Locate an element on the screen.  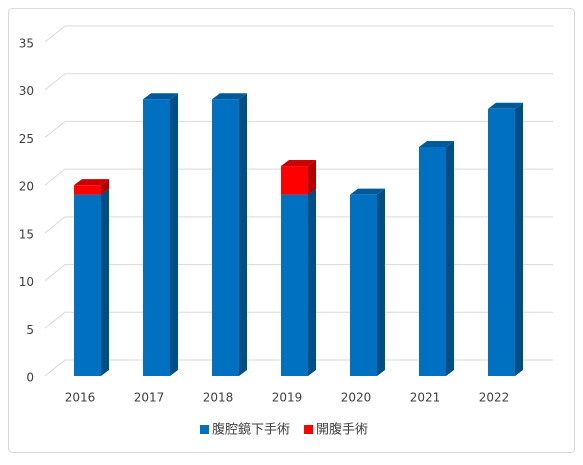
x-tick-label: 2018 is located at coordinates (218, 398).